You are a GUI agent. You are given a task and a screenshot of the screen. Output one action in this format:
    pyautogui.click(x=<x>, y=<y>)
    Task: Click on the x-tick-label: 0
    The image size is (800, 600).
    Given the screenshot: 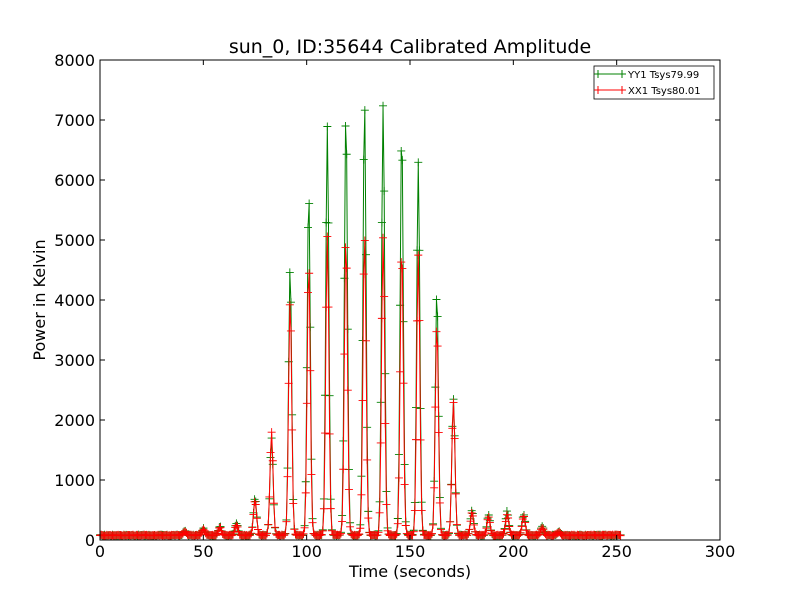 What is the action you would take?
    pyautogui.click(x=100, y=551)
    